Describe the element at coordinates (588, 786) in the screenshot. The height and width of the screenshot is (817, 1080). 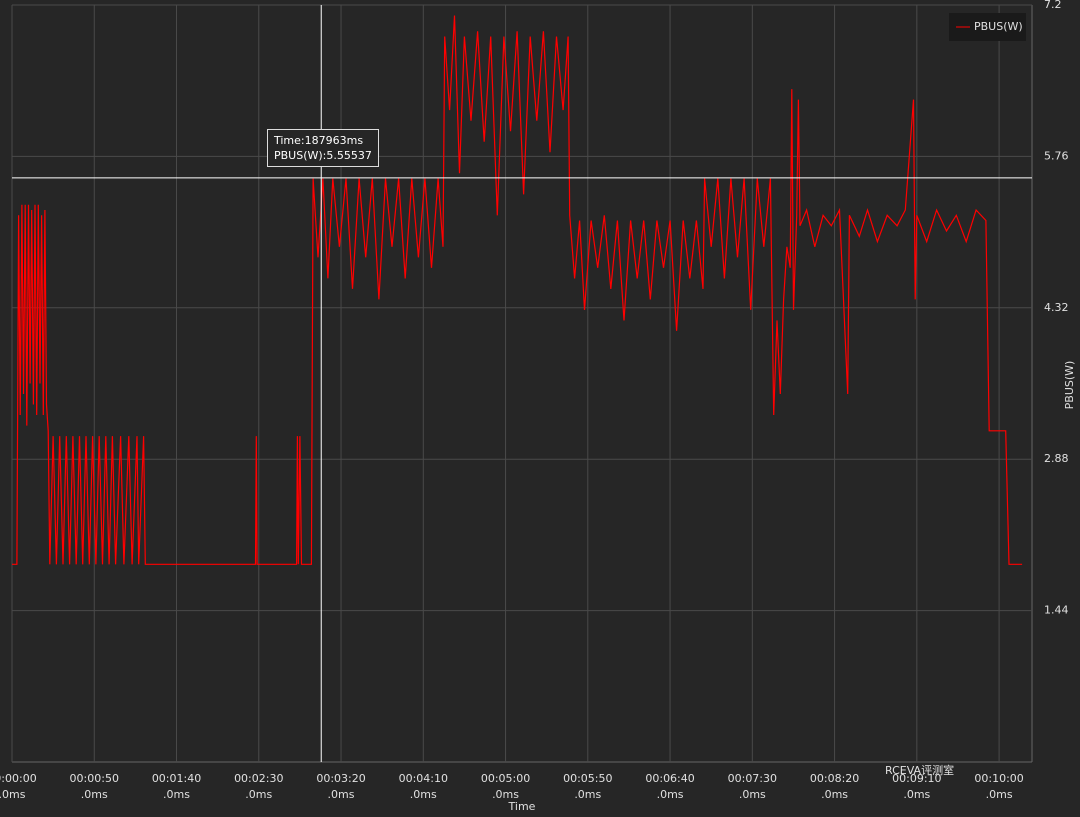
I see `x-tick-label: 00:05:50 .0ms` at that location.